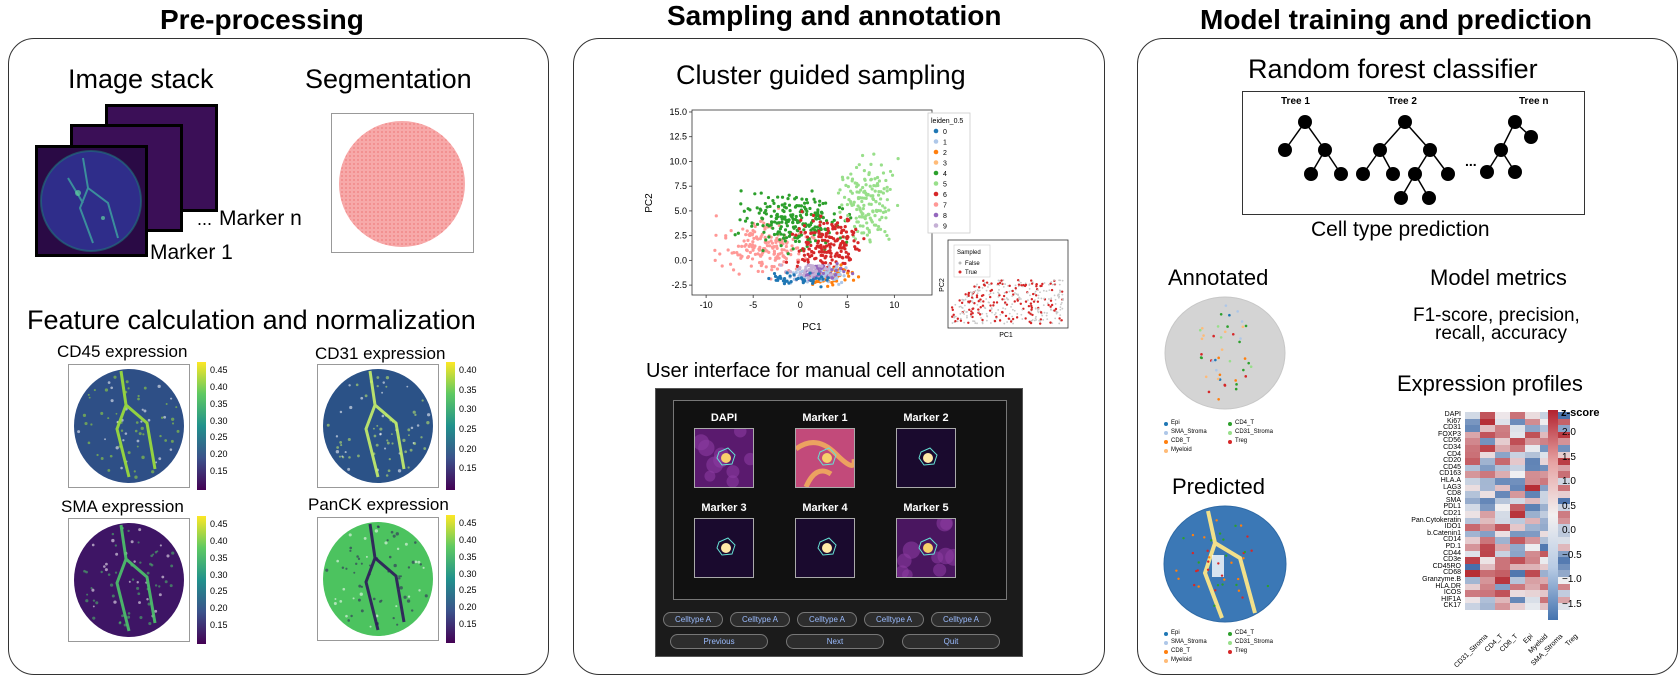 The height and width of the screenshot is (694, 1678). Describe the element at coordinates (468, 573) in the screenshot. I see `panck-colorbar-tick: 0.30` at that location.